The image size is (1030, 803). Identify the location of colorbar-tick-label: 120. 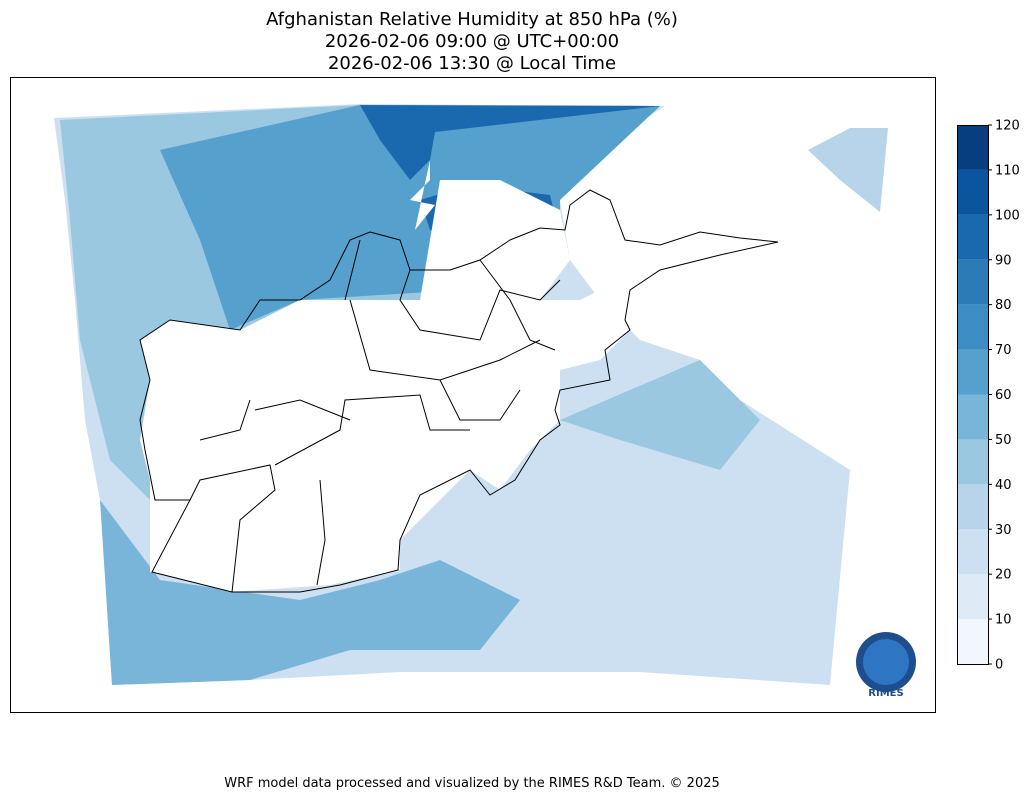
(1007, 126).